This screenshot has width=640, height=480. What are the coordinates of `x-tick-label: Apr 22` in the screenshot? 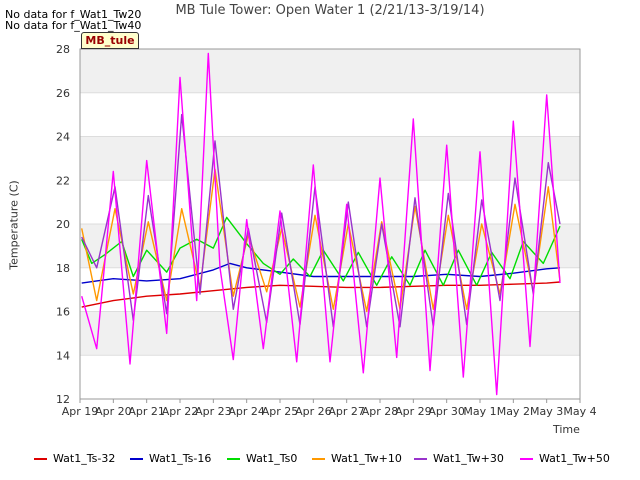 It's located at (180, 411).